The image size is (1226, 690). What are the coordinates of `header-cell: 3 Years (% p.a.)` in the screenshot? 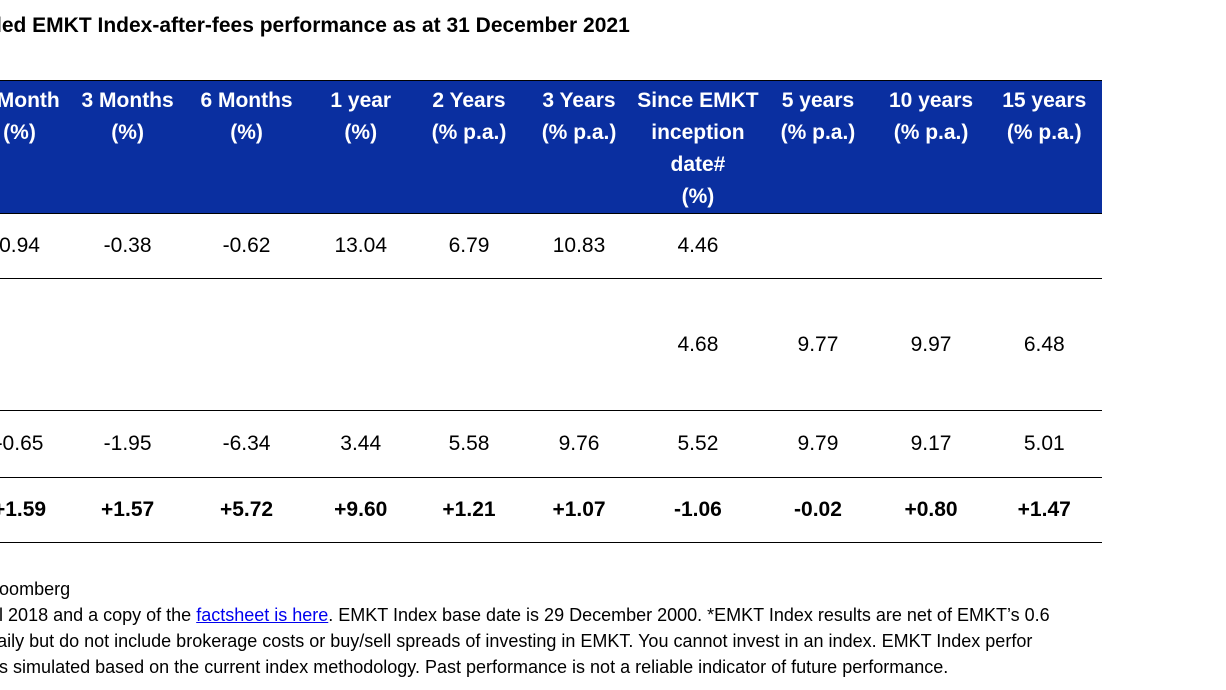 It's located at (579, 147).